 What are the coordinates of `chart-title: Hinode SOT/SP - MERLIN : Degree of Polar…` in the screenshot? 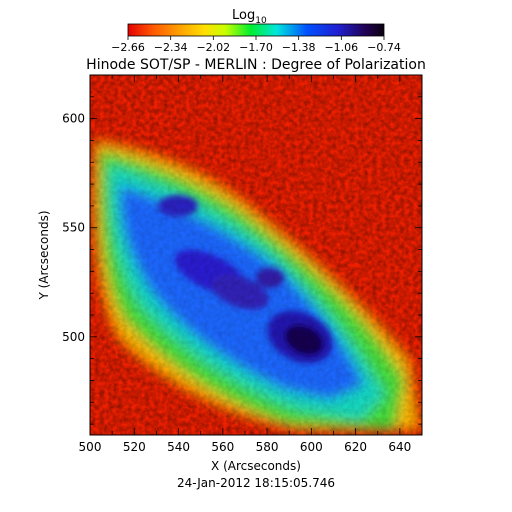 It's located at (256, 65).